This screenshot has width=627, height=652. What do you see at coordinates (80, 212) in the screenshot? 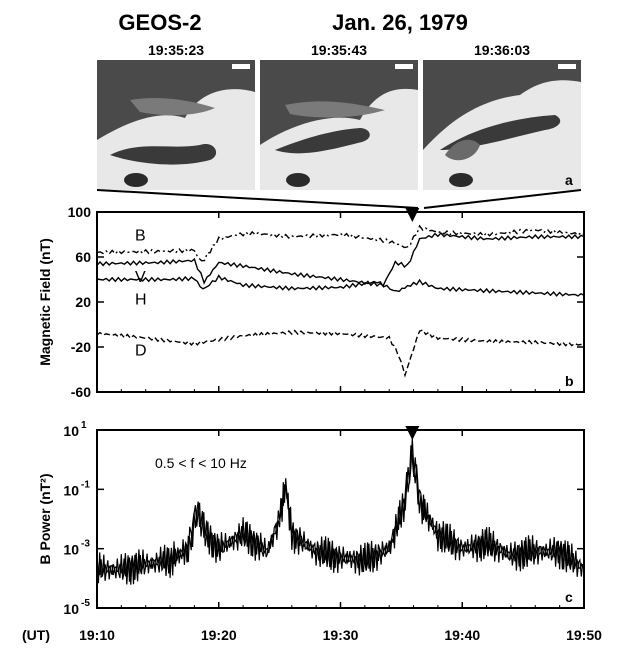
I see `panel-b-ytick-label: 100` at bounding box center [80, 212].